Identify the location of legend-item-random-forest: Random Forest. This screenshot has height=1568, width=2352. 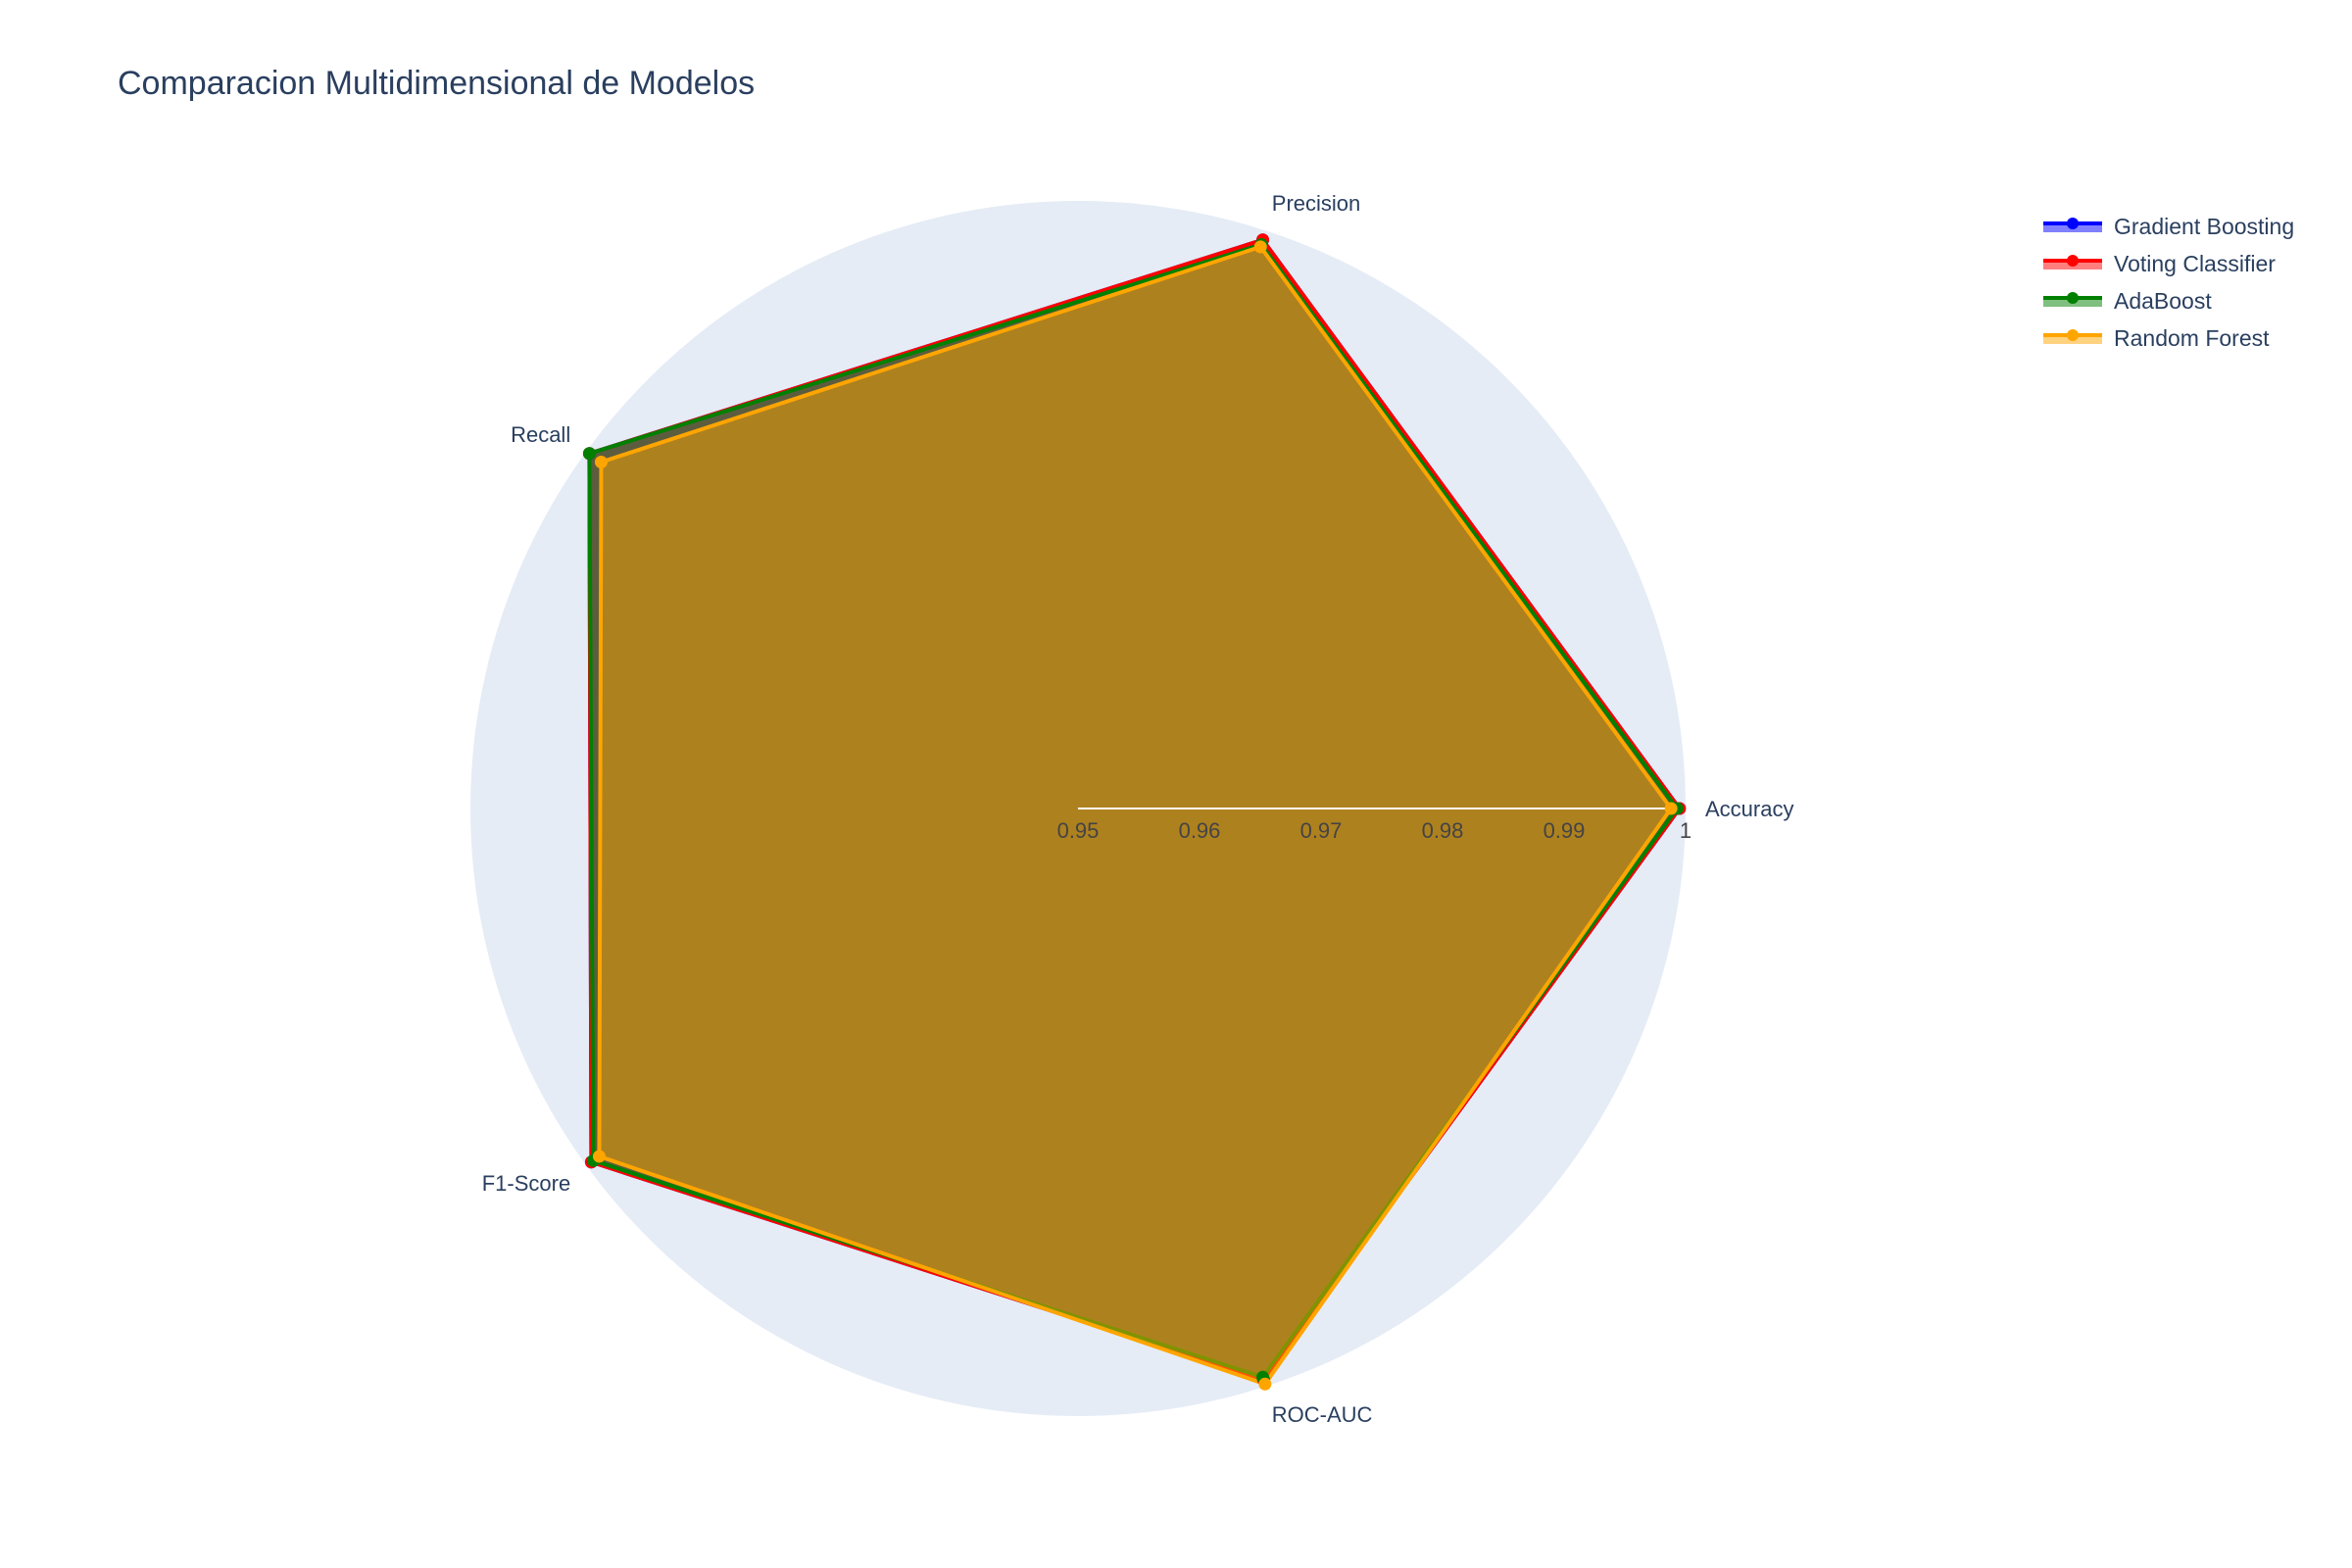
(2168, 338).